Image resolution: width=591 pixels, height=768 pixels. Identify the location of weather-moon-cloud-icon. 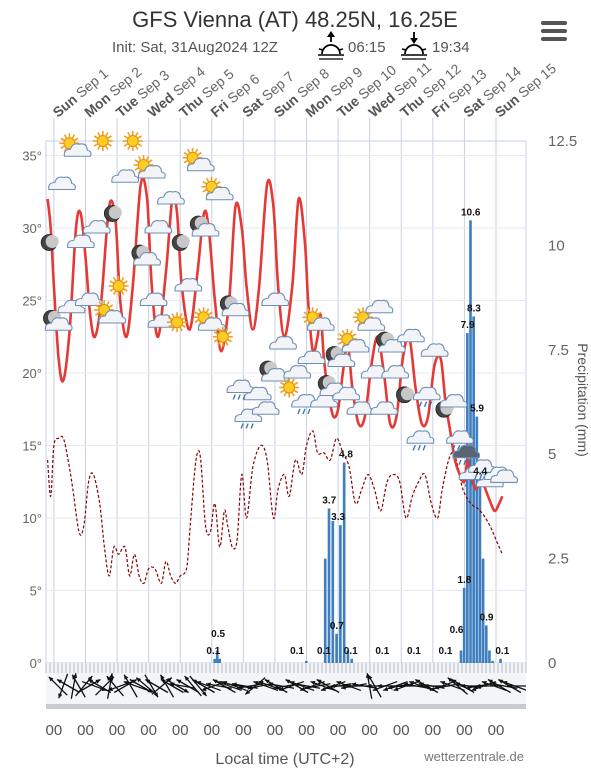
(58, 320).